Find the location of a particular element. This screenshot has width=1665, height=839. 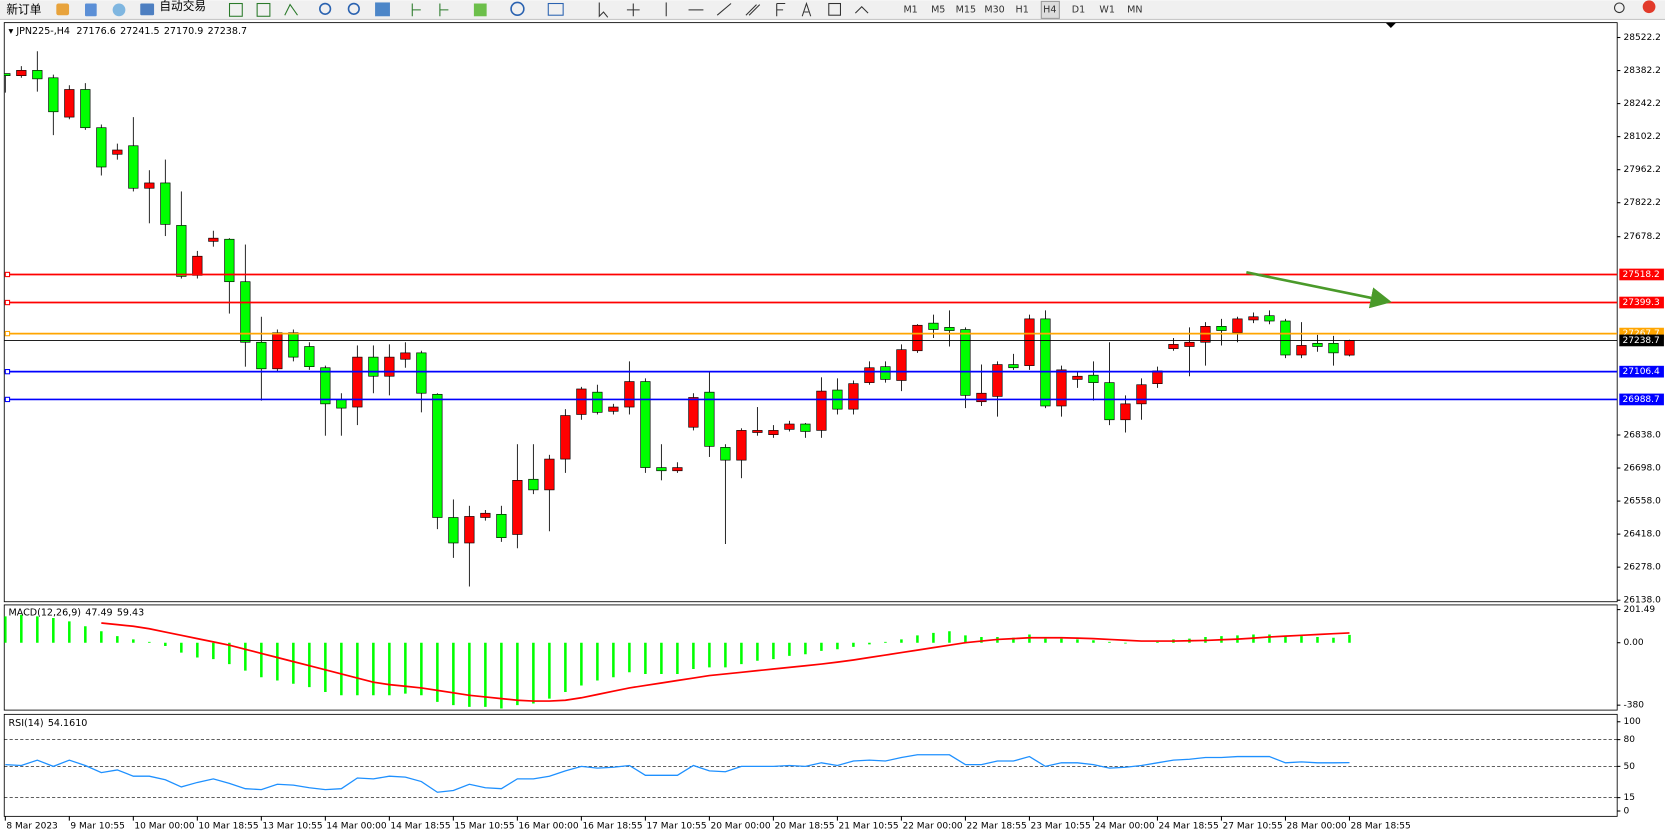

rsi-plot is located at coordinates (811, 768).